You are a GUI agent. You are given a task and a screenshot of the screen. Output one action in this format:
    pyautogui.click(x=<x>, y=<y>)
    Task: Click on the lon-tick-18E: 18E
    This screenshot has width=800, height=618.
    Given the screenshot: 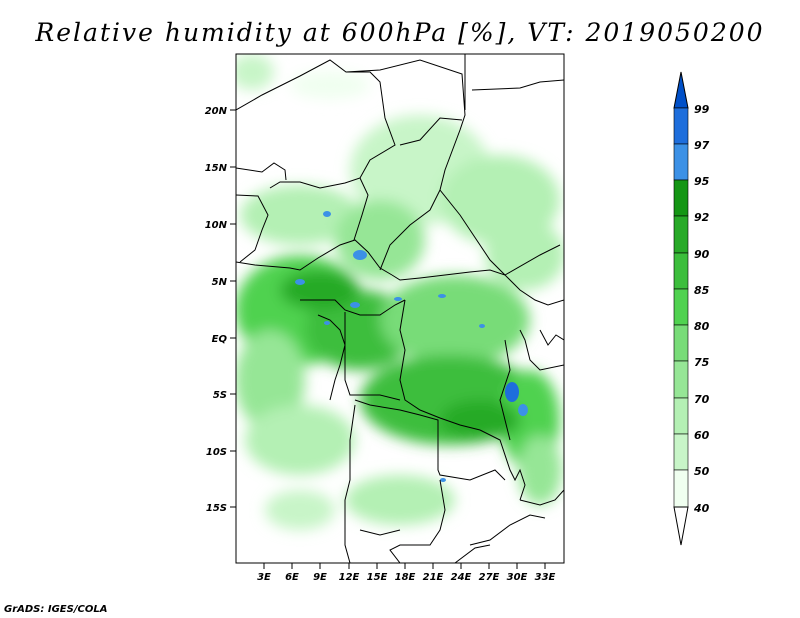 What is the action you would take?
    pyautogui.click(x=405, y=573)
    